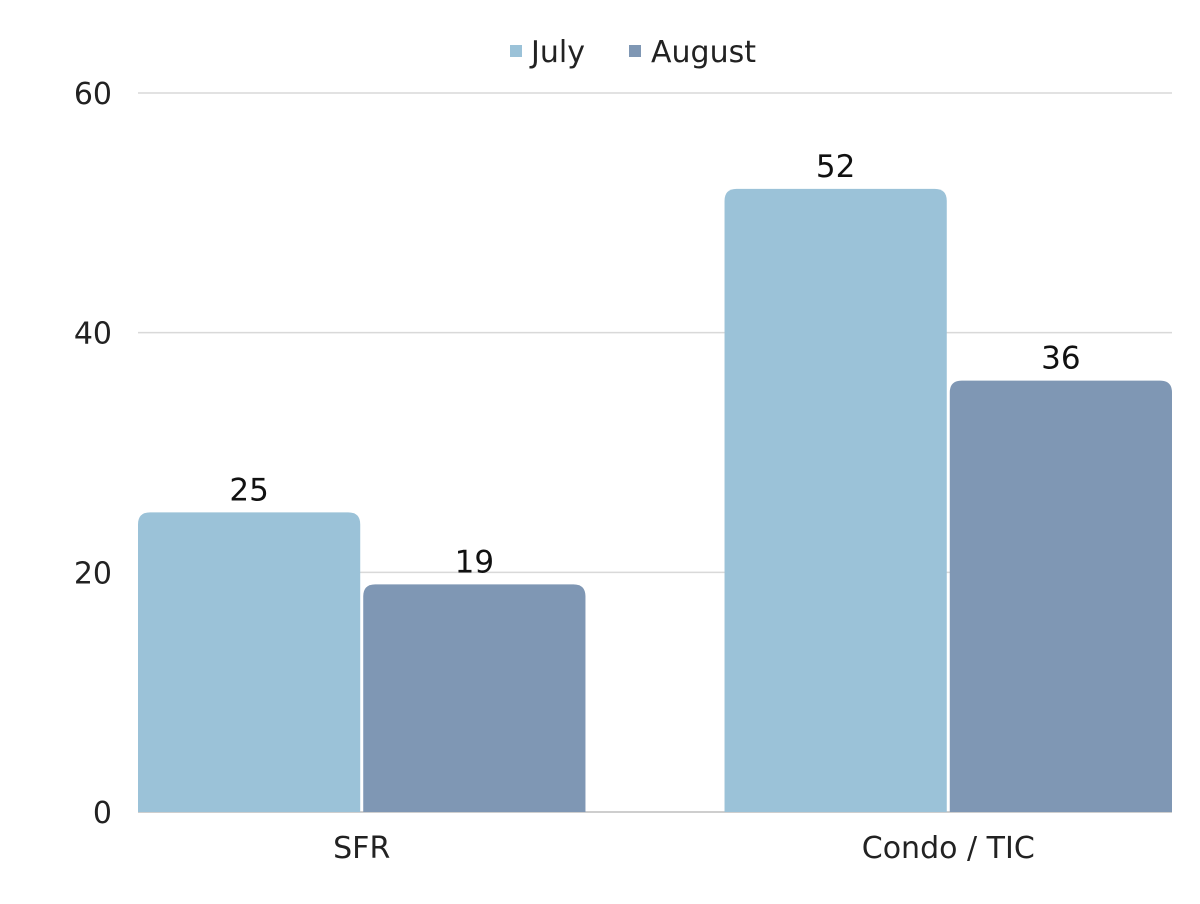 The height and width of the screenshot is (904, 1200). What do you see at coordinates (703, 52) in the screenshot?
I see `legend-label-august: August` at bounding box center [703, 52].